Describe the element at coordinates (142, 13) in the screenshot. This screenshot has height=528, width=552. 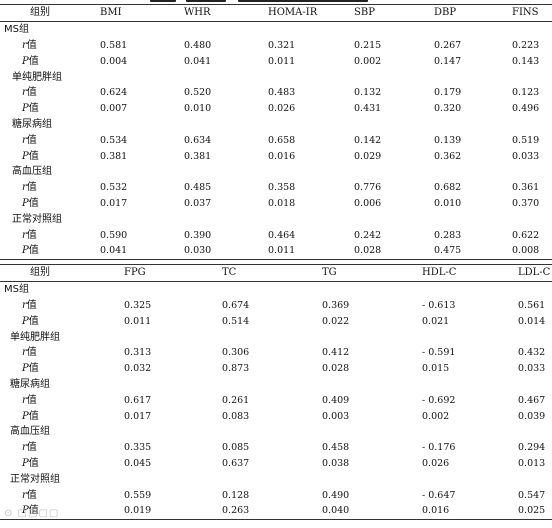
I see `column-header: BMI` at that location.